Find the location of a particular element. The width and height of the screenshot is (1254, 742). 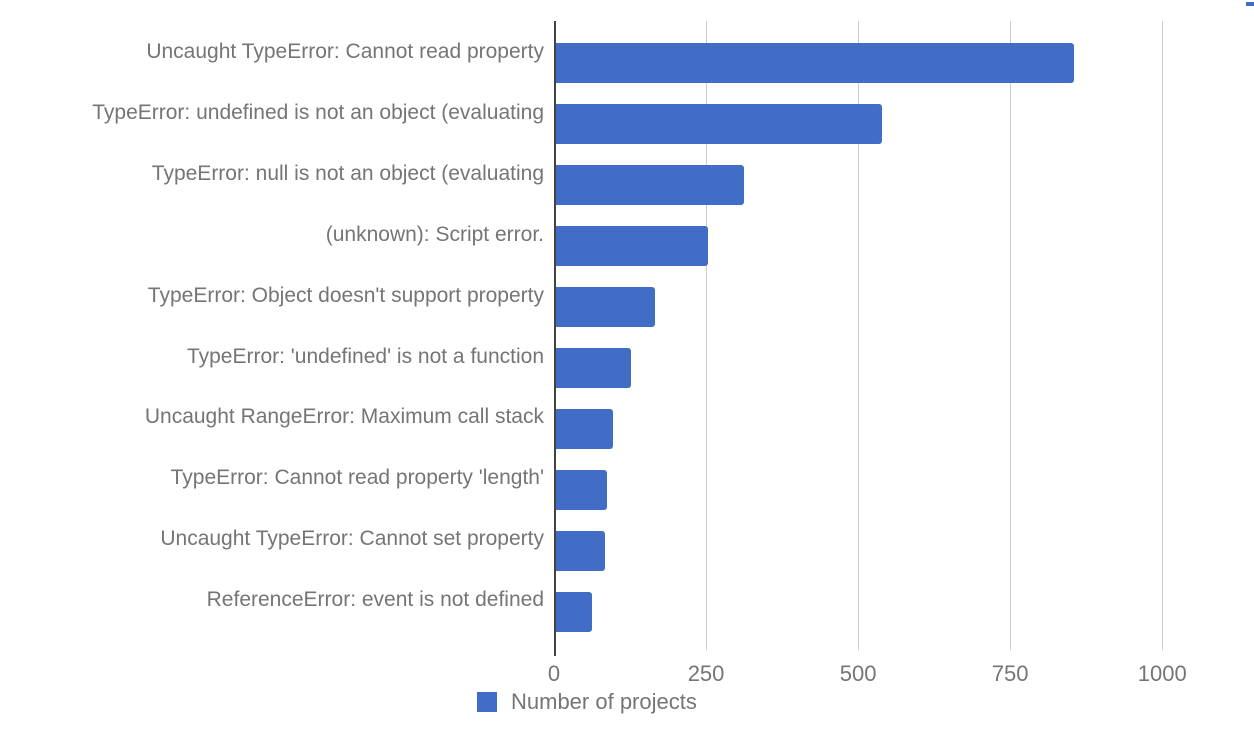

legend: Number of projects is located at coordinates (587, 702).